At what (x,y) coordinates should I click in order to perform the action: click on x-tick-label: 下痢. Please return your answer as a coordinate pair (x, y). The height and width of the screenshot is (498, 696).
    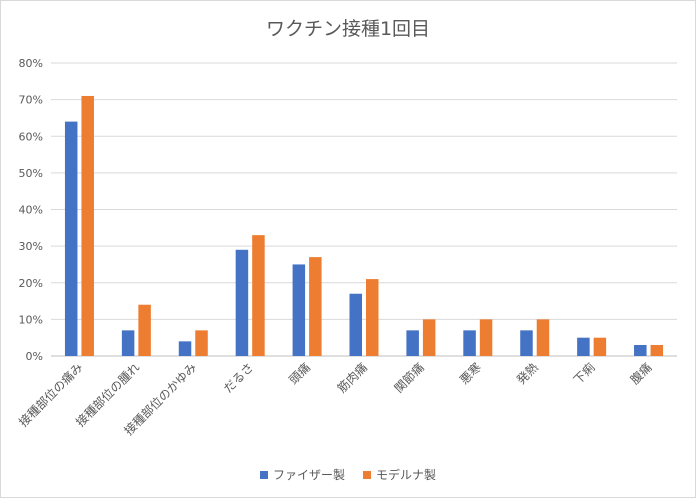
    Looking at the image, I should click on (584, 374).